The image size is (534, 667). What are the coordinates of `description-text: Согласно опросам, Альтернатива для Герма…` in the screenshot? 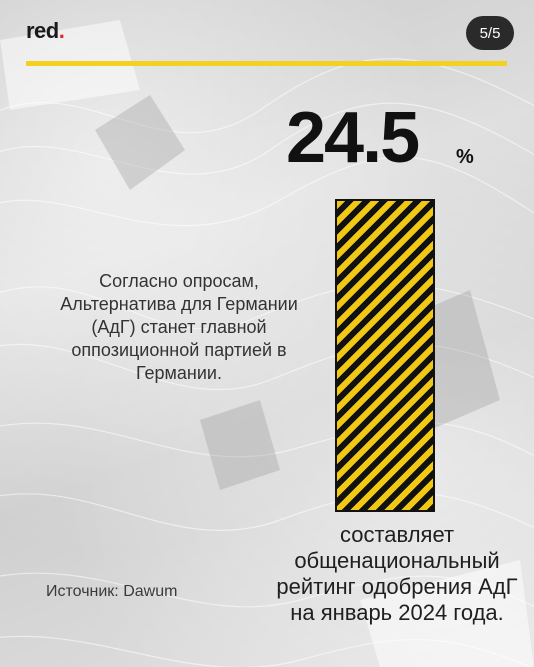 It's located at (179, 327).